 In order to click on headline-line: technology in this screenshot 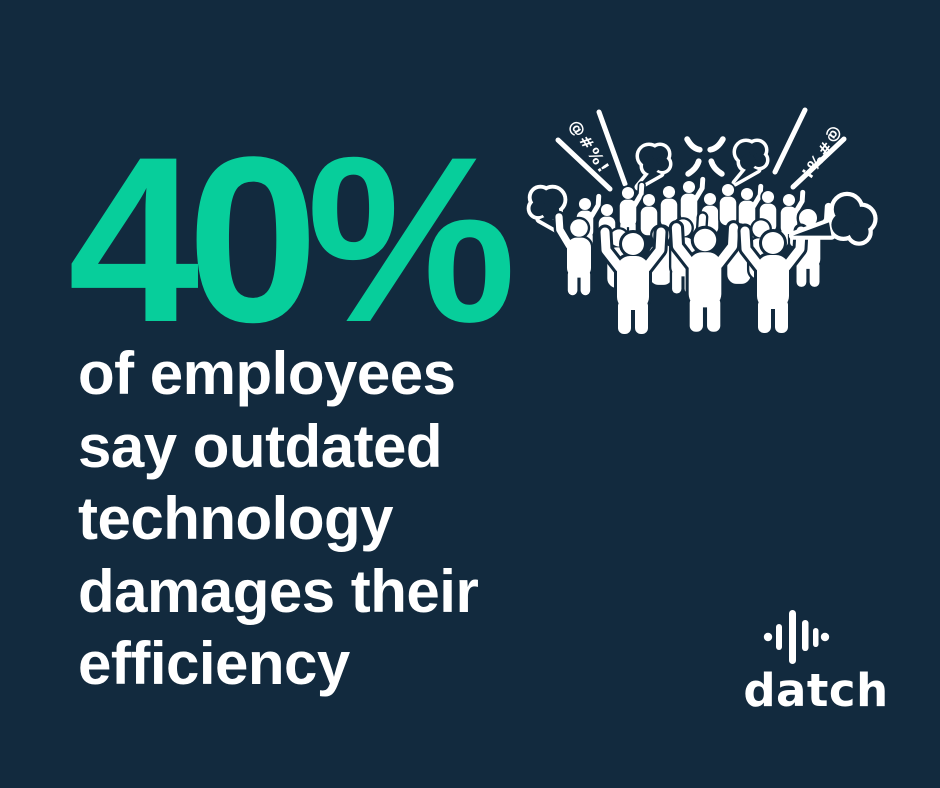, I will do `click(236, 518)`.